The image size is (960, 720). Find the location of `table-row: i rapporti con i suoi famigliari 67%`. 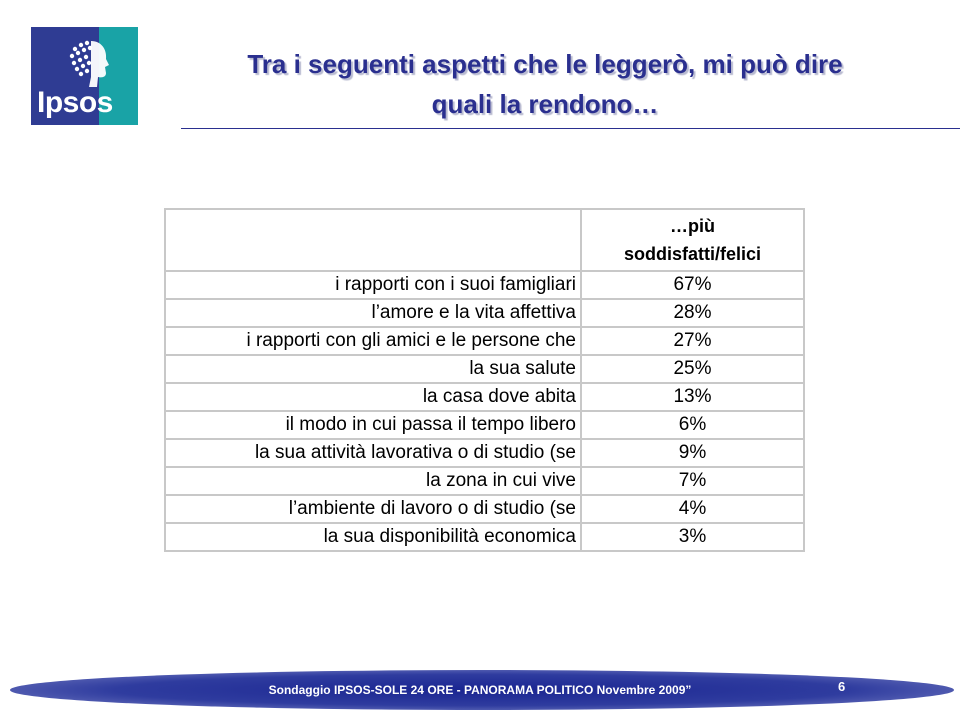

table-row: i rapporti con i suoi famigliari 67% is located at coordinates (484, 285).